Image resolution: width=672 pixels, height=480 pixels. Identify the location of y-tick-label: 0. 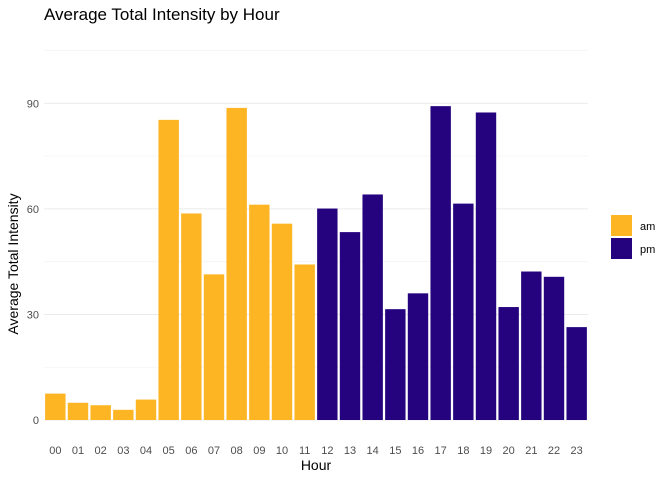
(36, 421).